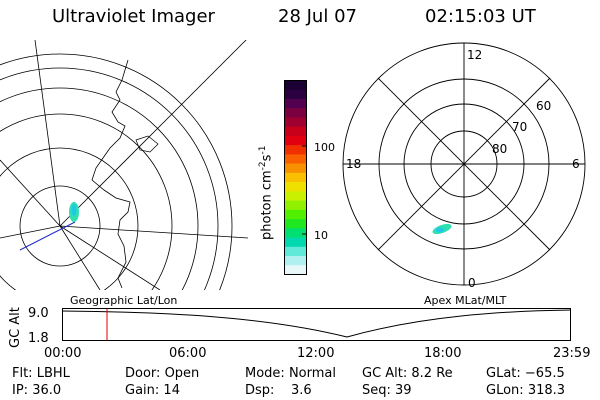 This screenshot has width=600, height=400. Describe the element at coordinates (480, 16) in the screenshot. I see `observation-time: 02:15:03 UT` at that location.